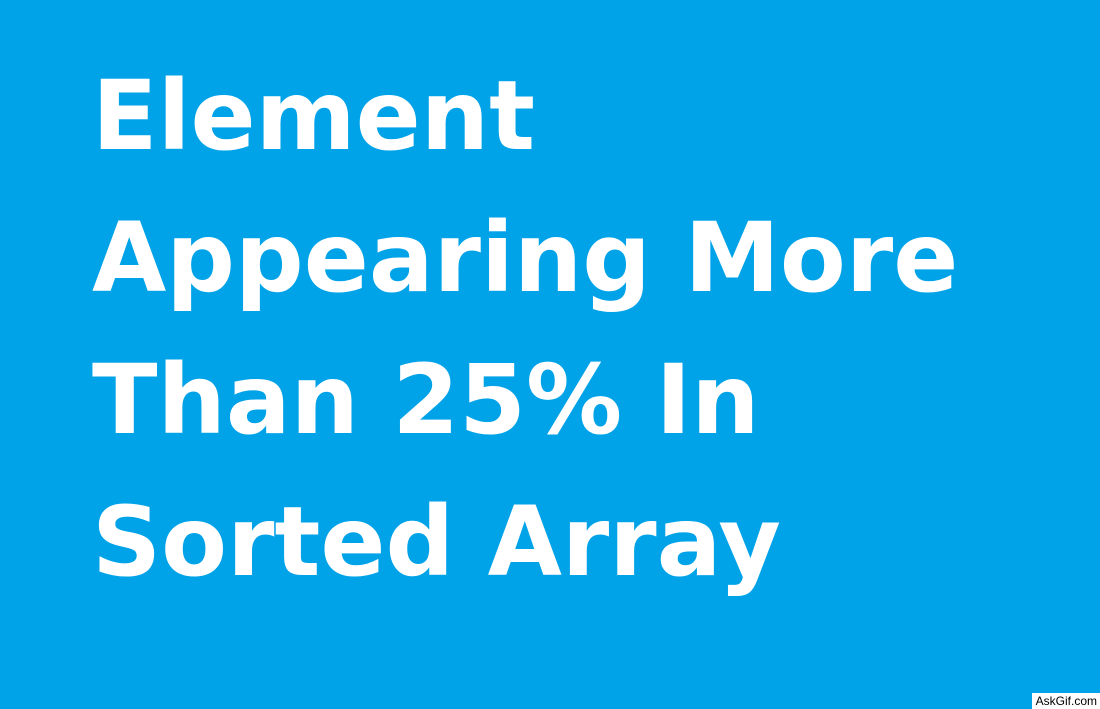 This screenshot has height=709, width=1100. Describe the element at coordinates (1065, 701) in the screenshot. I see `watermark: AskGif.com` at that location.